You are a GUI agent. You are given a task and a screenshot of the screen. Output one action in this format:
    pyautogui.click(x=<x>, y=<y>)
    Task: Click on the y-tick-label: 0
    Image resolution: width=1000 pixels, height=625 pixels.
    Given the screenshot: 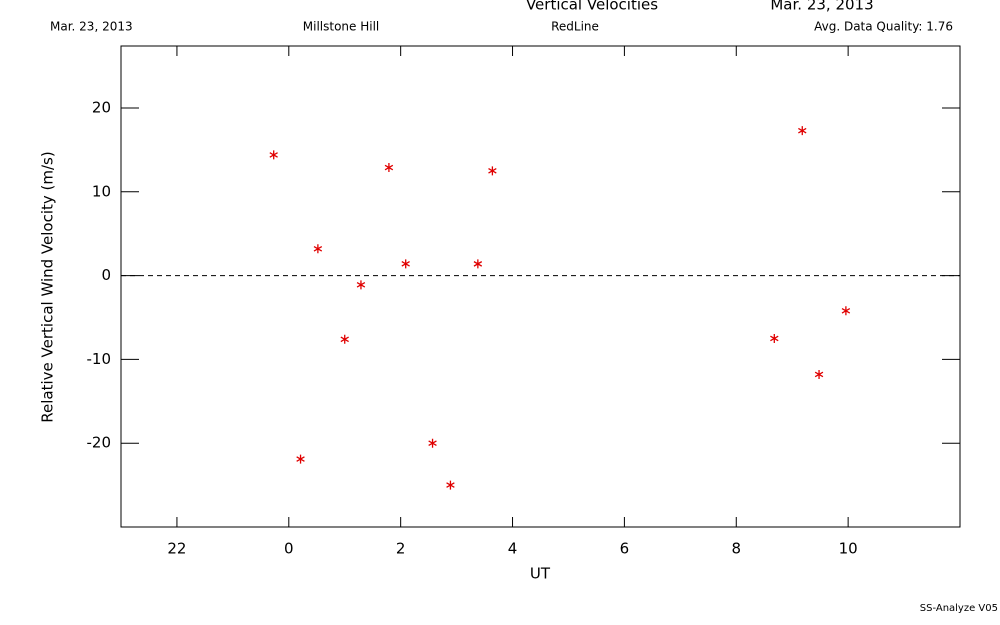 What is the action you would take?
    pyautogui.click(x=106, y=275)
    